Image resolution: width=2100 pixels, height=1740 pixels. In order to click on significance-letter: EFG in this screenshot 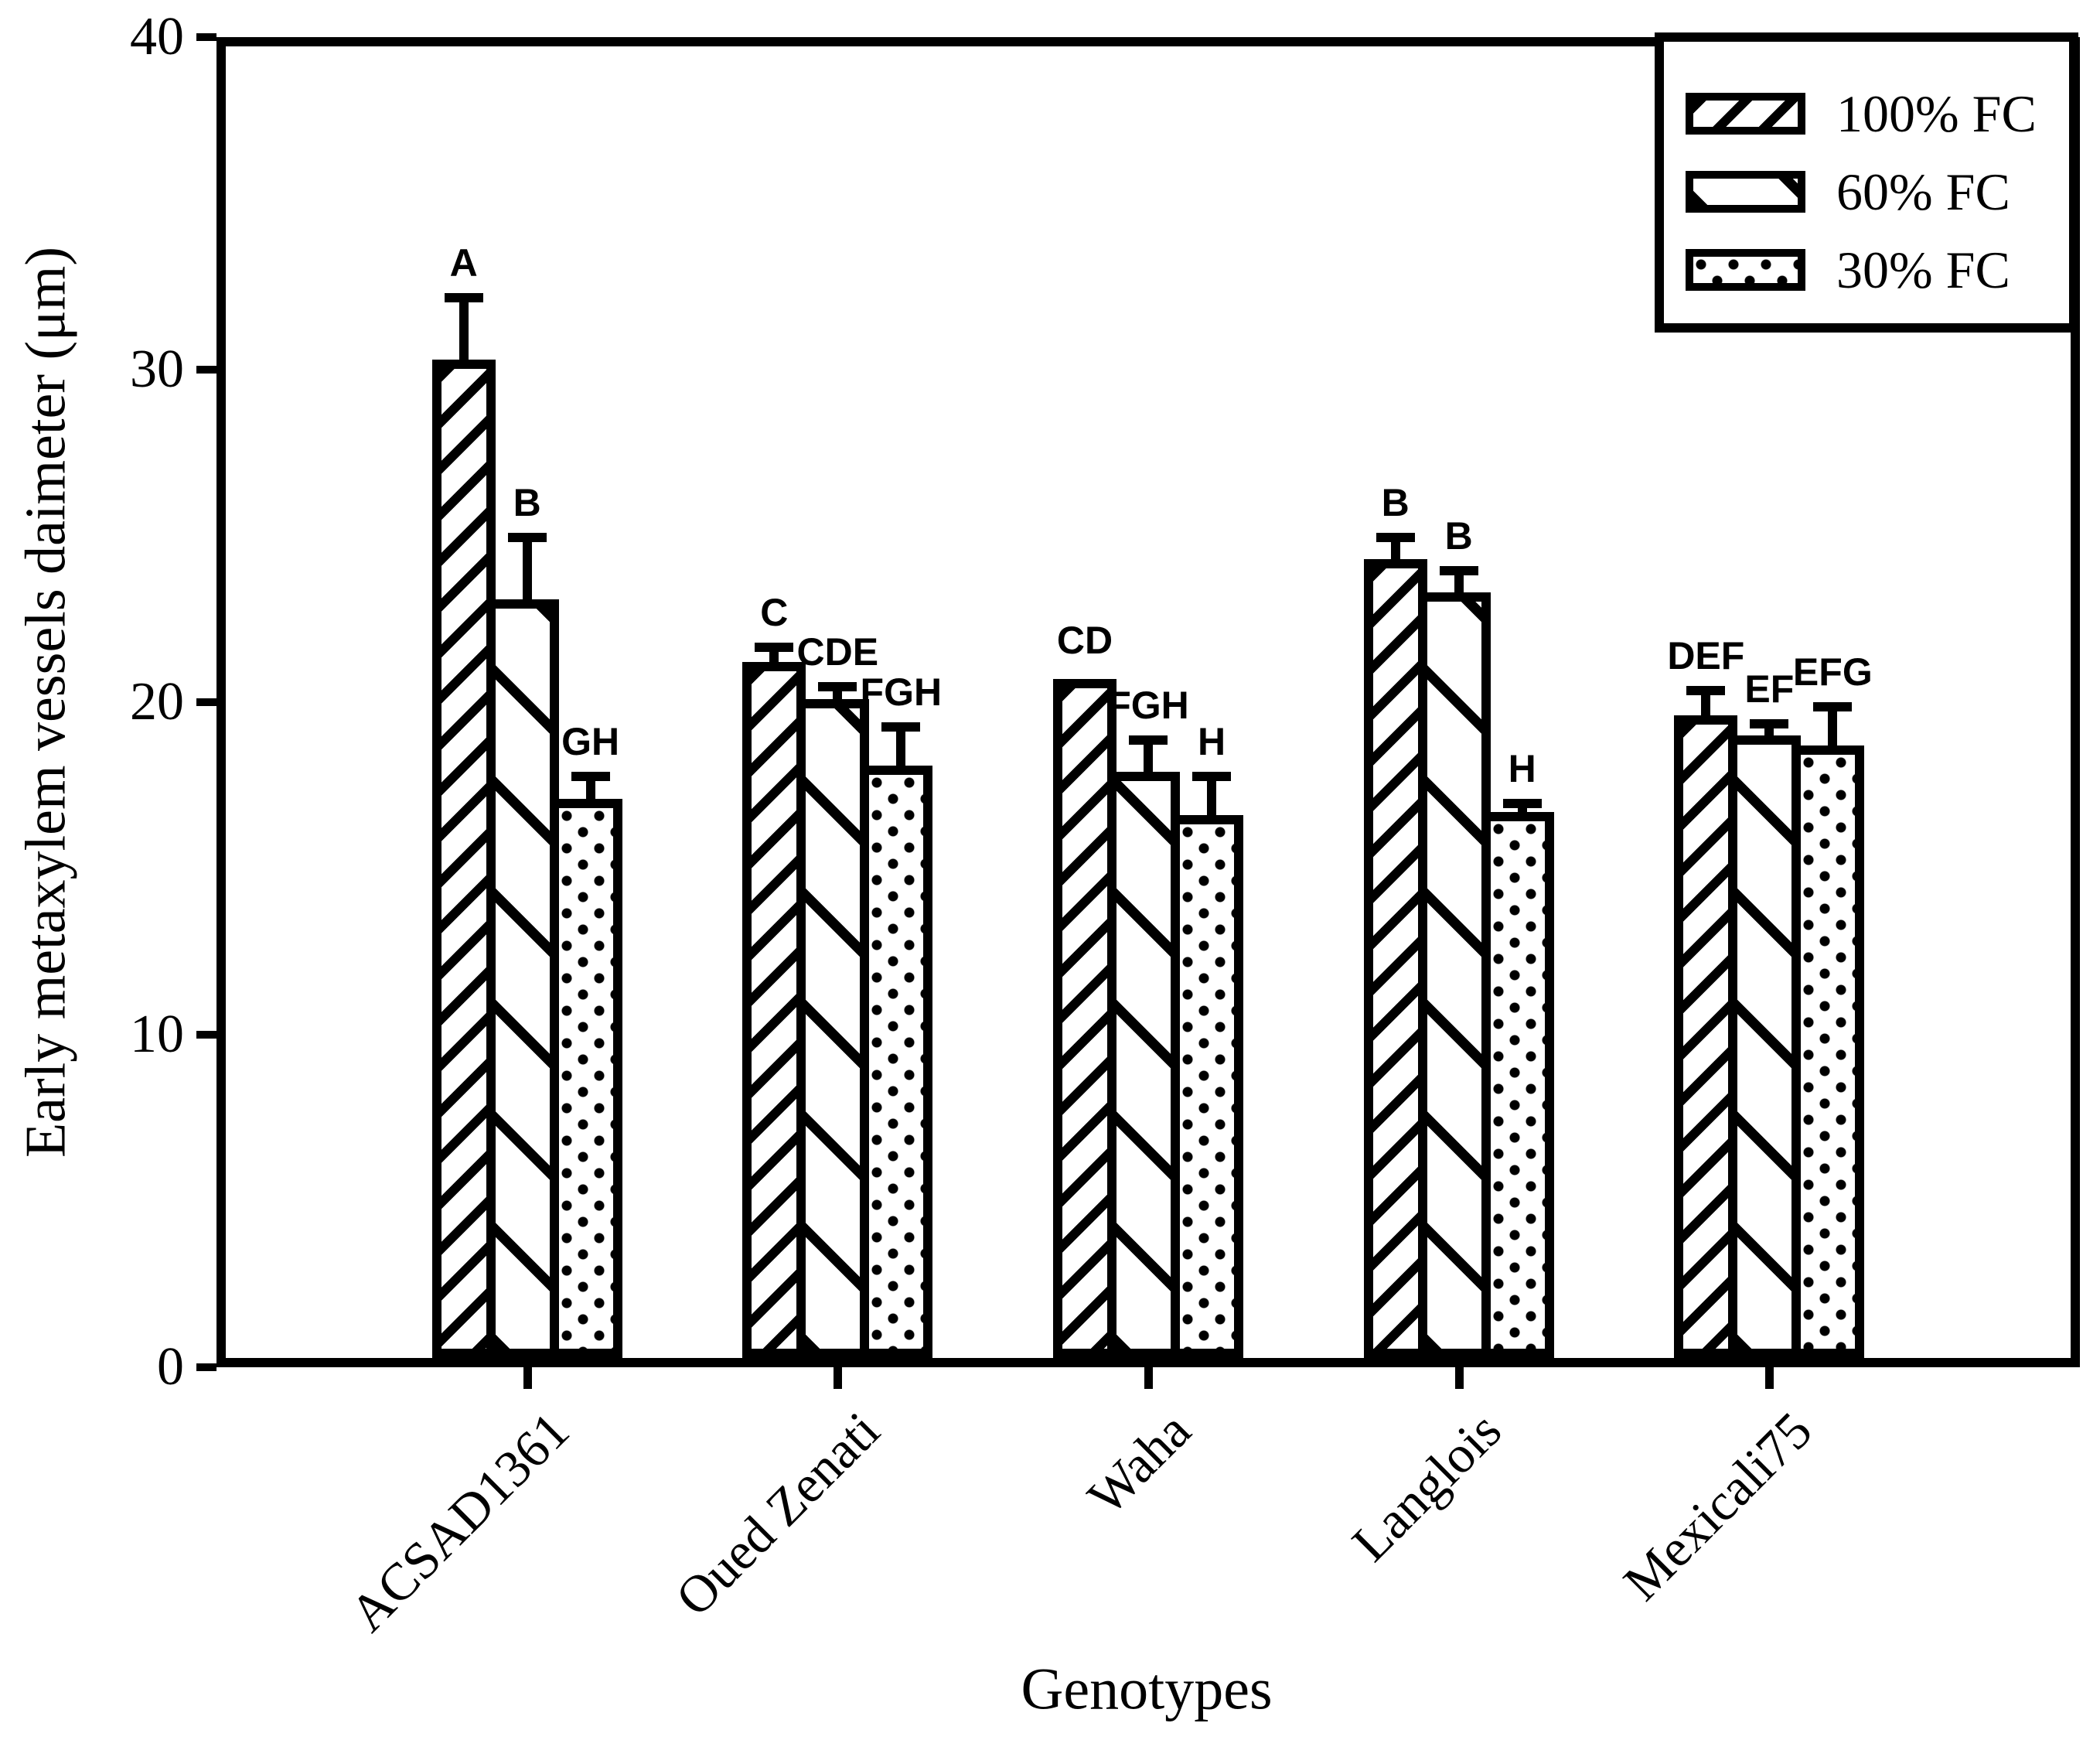, I will do `click(1832, 672)`.